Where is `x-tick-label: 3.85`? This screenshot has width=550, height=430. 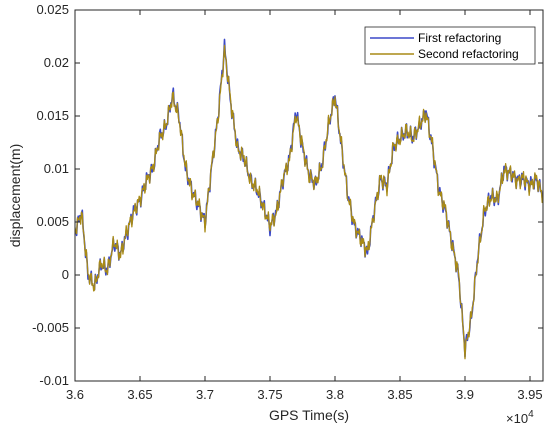 x-tick-label: 3.85 is located at coordinates (399, 394).